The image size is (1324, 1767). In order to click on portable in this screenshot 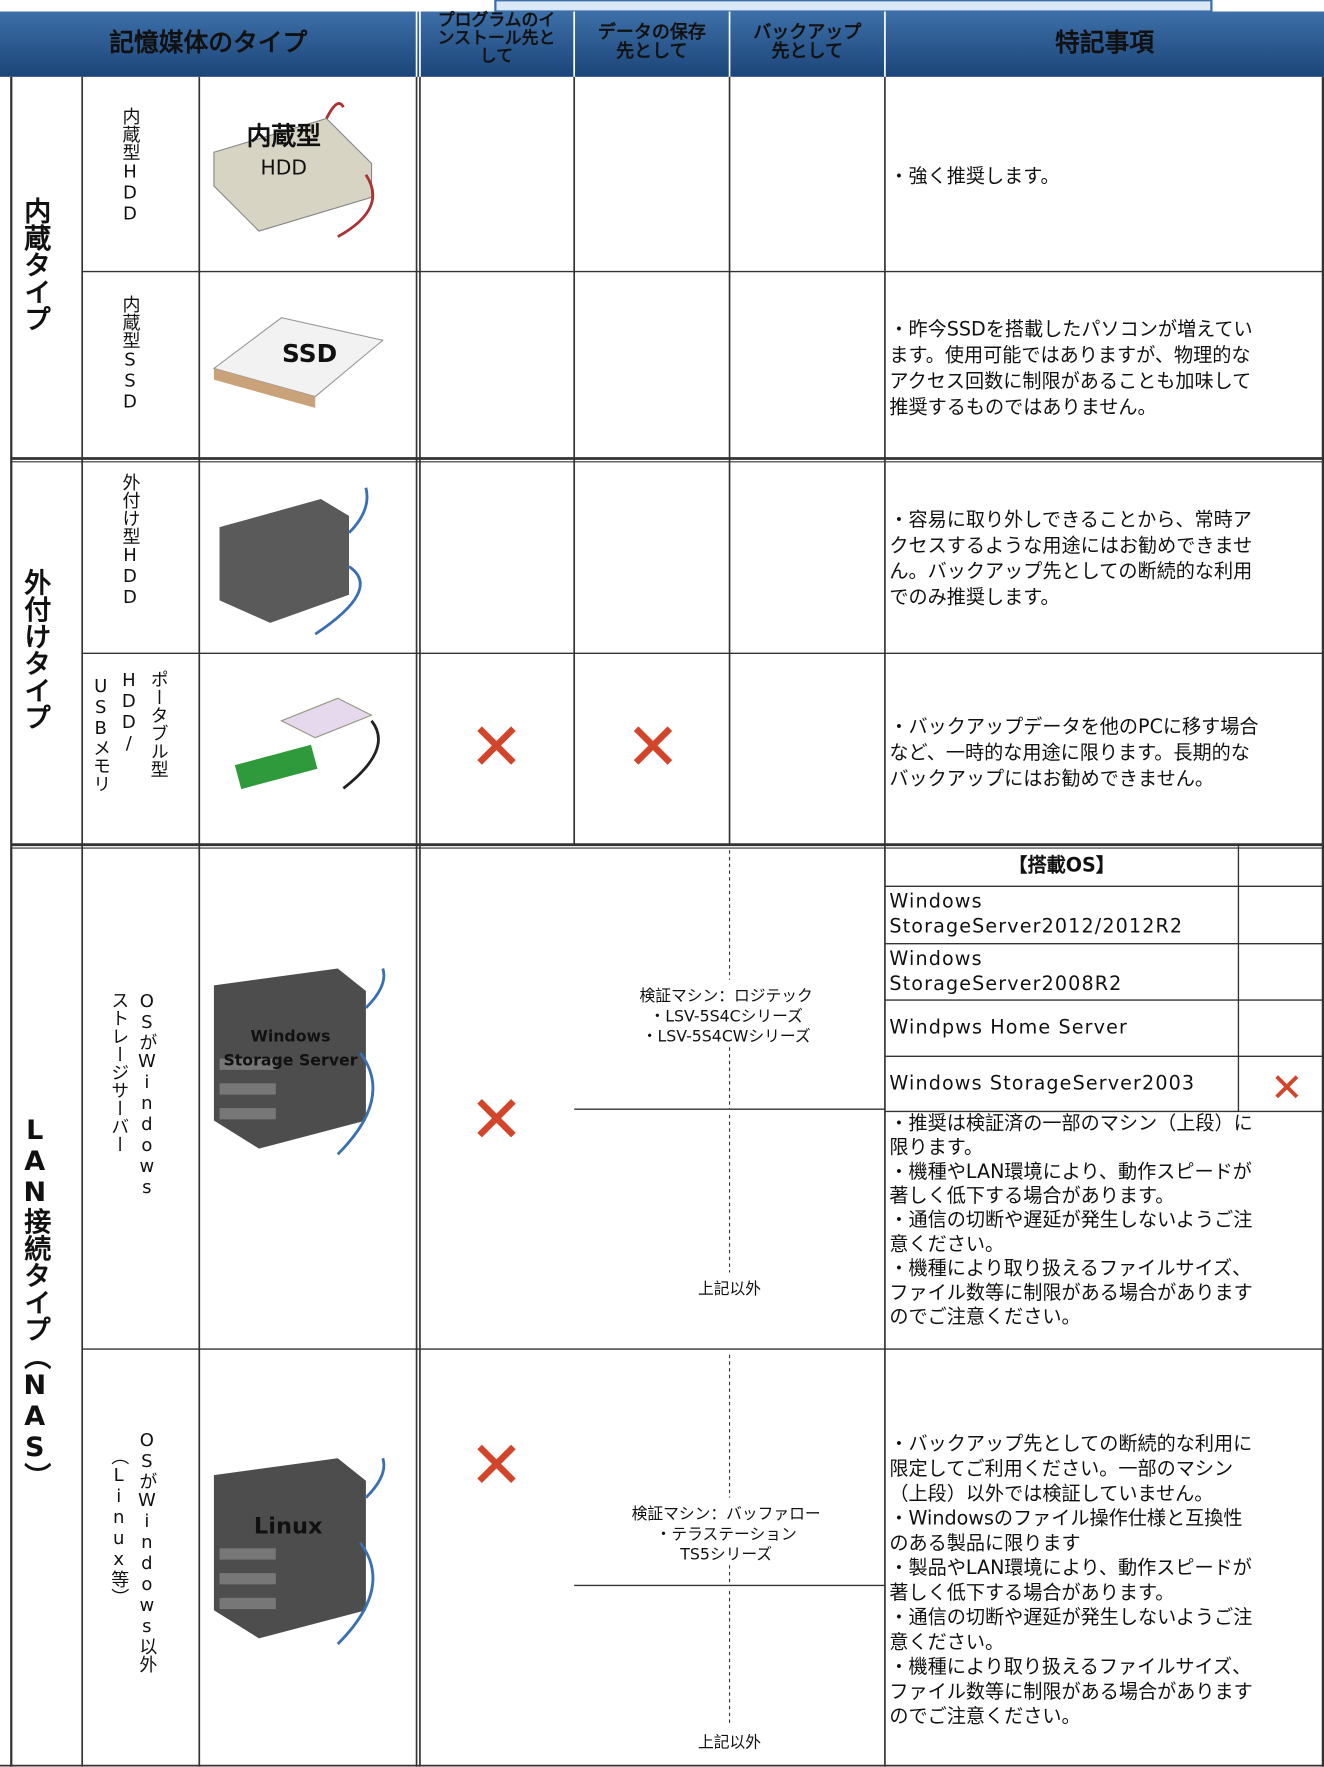, I will do `click(326, 718)`.